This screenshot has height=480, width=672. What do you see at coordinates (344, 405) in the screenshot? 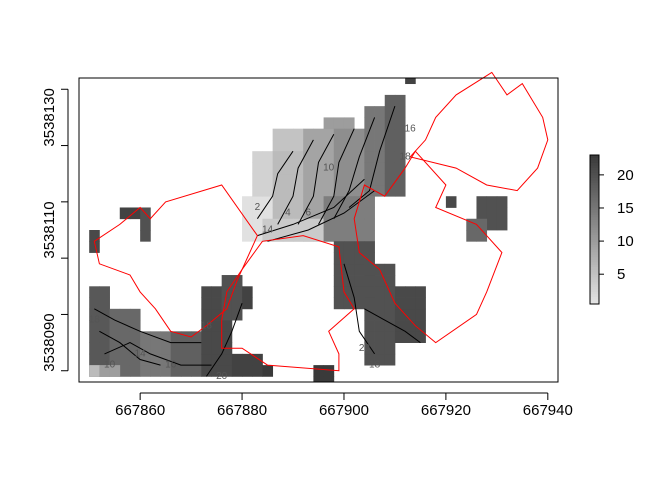
I see `x-axis: 667860 667880 667900 667920 667940` at bounding box center [344, 405].